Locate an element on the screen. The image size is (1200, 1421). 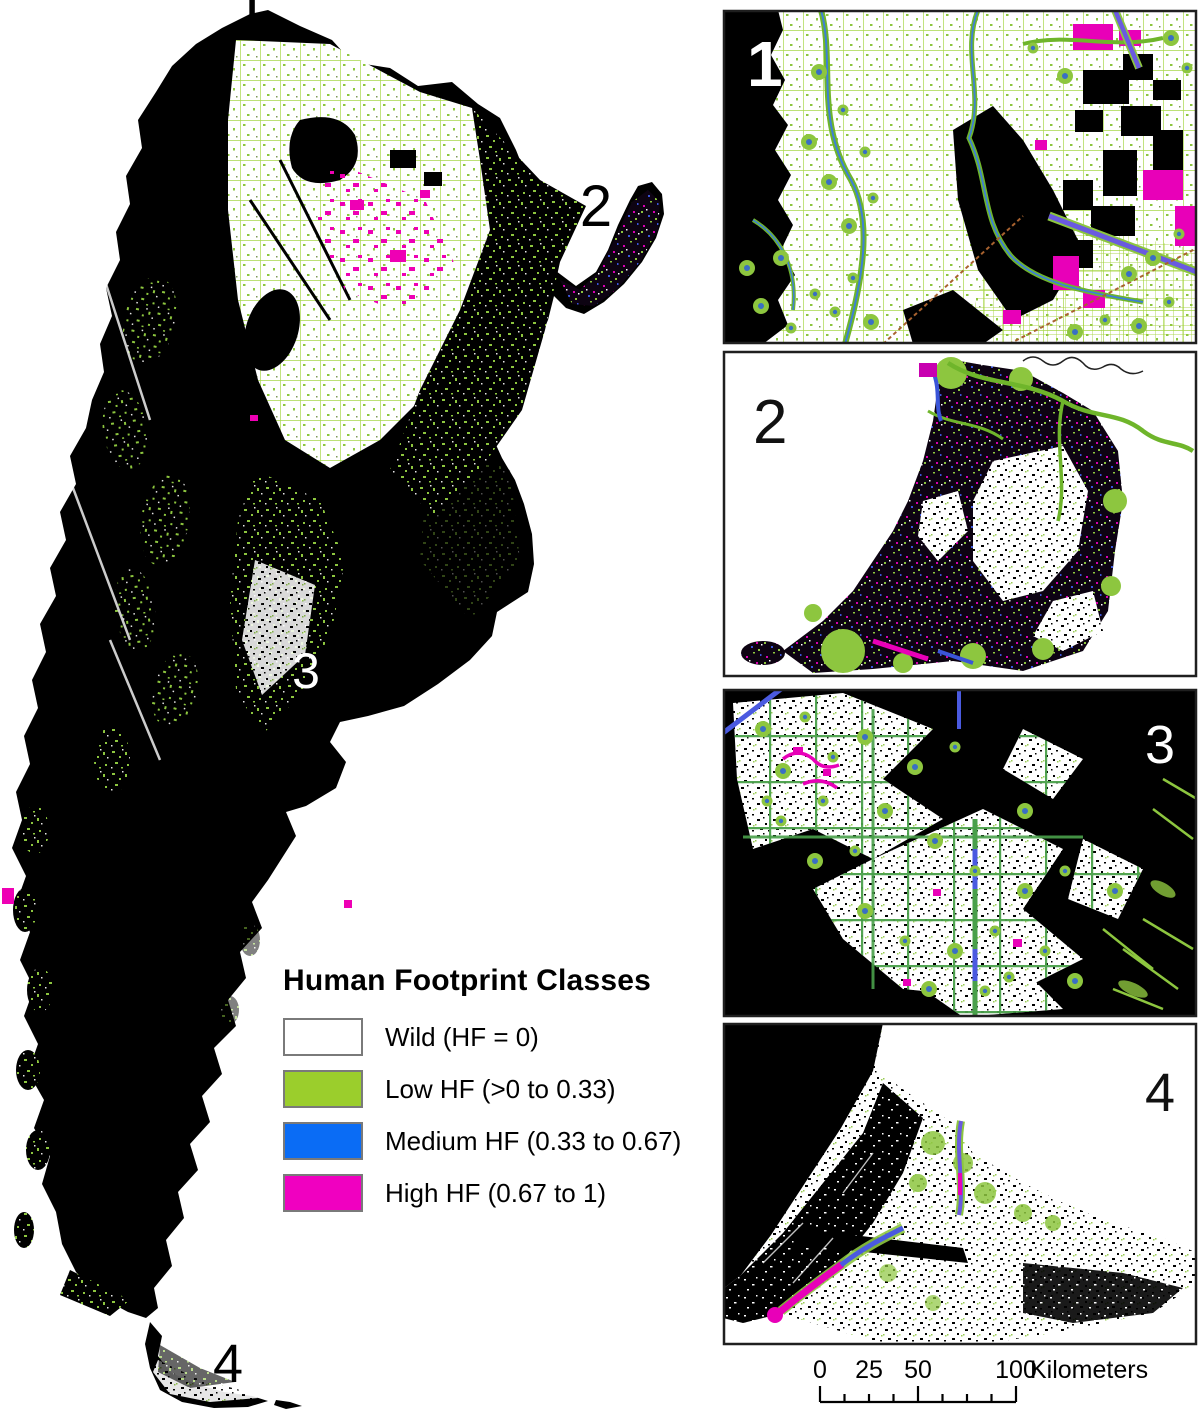
inset-2-label: 2 is located at coordinates (770, 422).